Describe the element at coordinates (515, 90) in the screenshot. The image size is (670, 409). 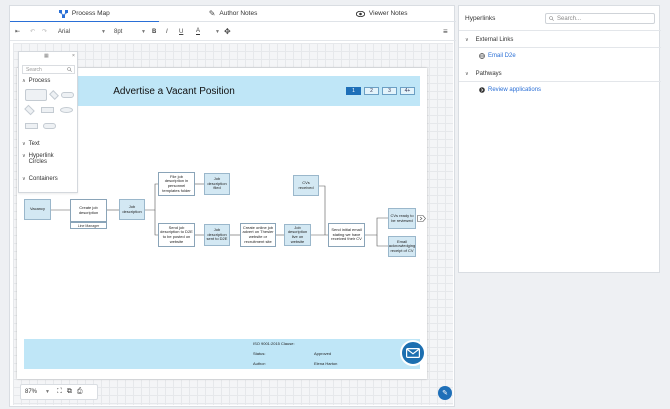
I see `link-label: Review applications` at that location.